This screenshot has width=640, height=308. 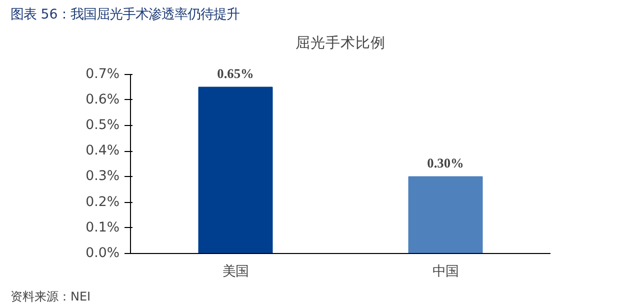 What do you see at coordinates (103, 228) in the screenshot?
I see `y-tick-label: 0.1%` at bounding box center [103, 228].